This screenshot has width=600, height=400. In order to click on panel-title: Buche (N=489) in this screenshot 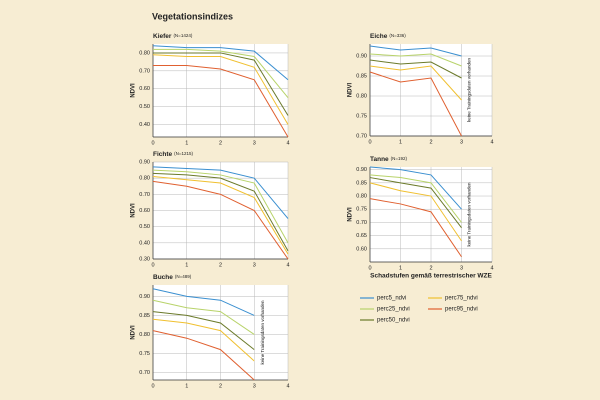, I will do `click(172, 277)`.